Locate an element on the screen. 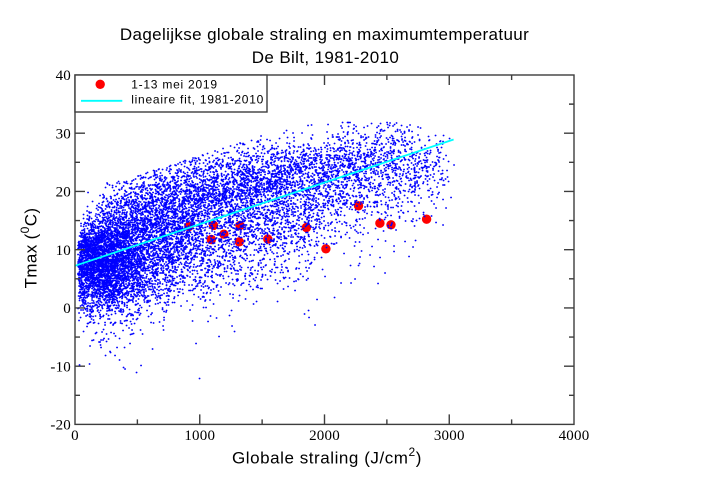 This screenshot has height=500, width=707. svg-text: 1-13 mei 2019 is located at coordinates (174, 85).